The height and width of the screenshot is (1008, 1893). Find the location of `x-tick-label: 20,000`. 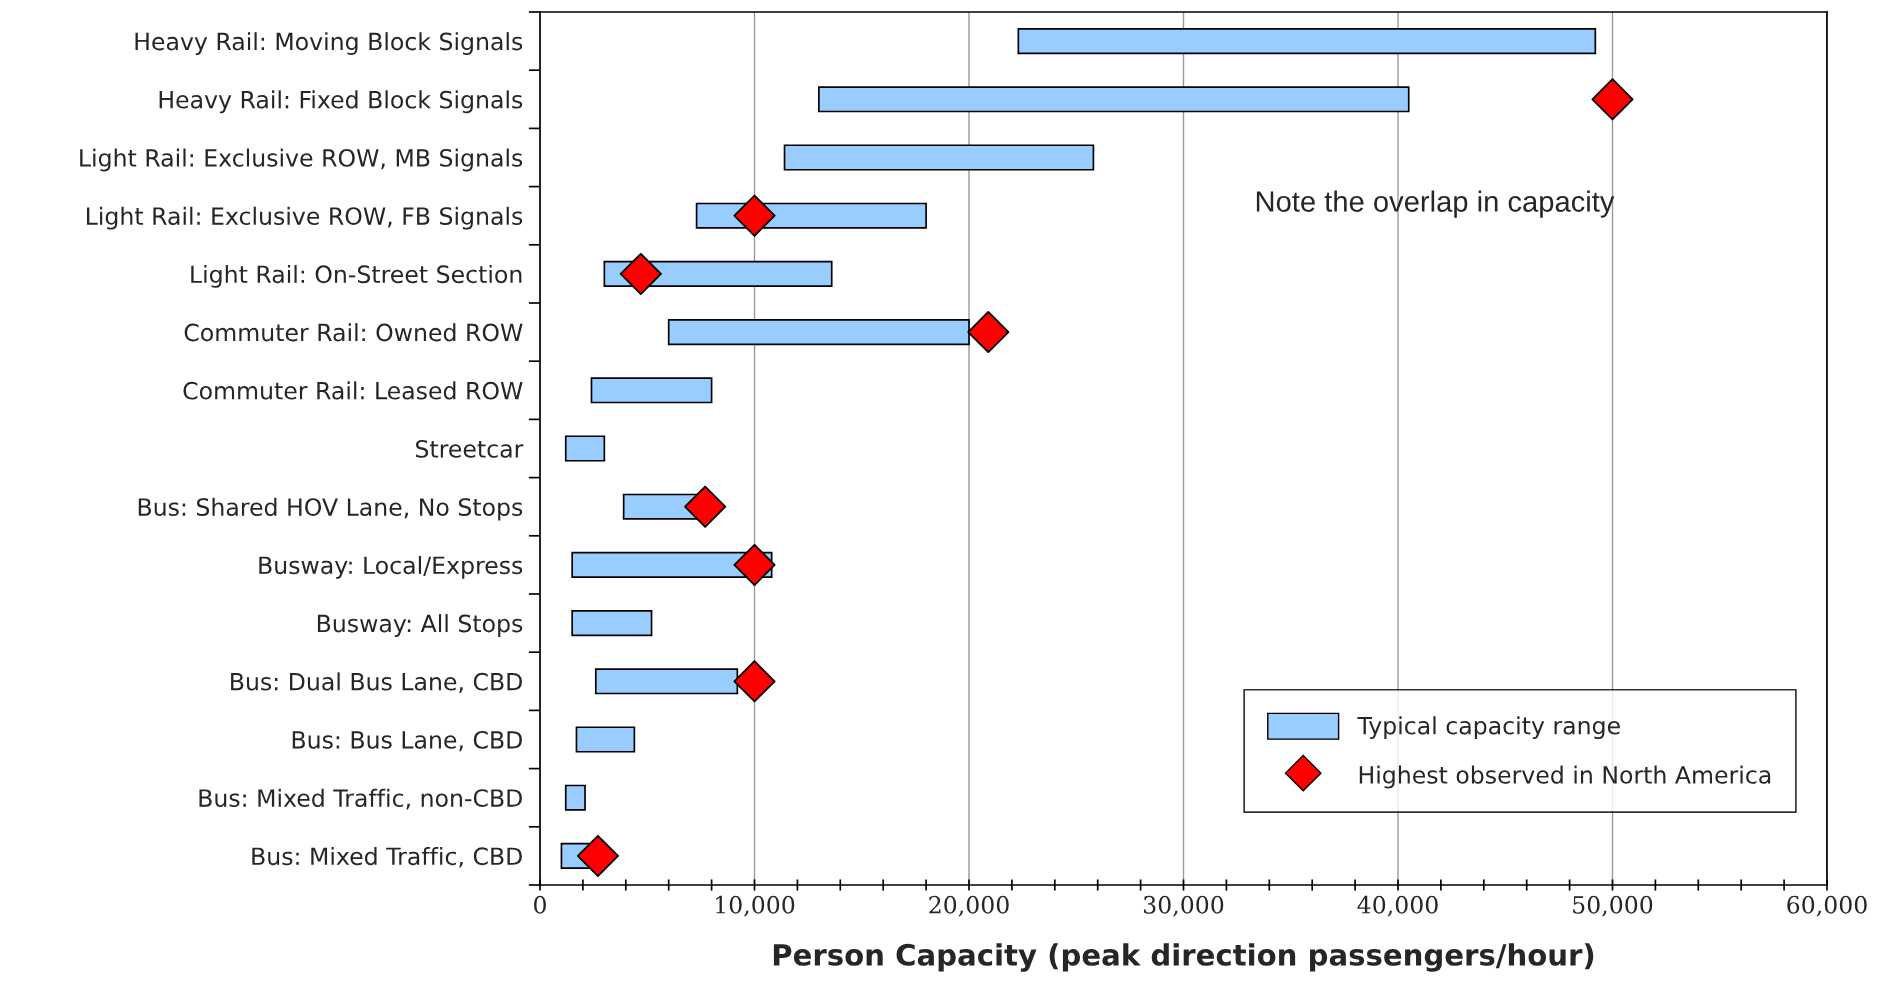

x-tick-label: 20,000 is located at coordinates (969, 906).